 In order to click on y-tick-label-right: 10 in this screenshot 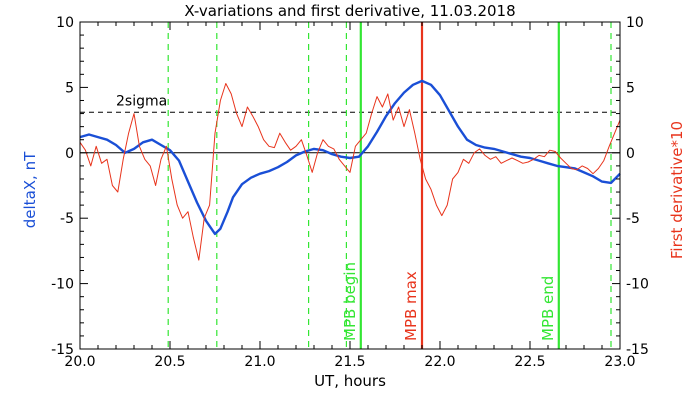, I will do `click(635, 23)`.